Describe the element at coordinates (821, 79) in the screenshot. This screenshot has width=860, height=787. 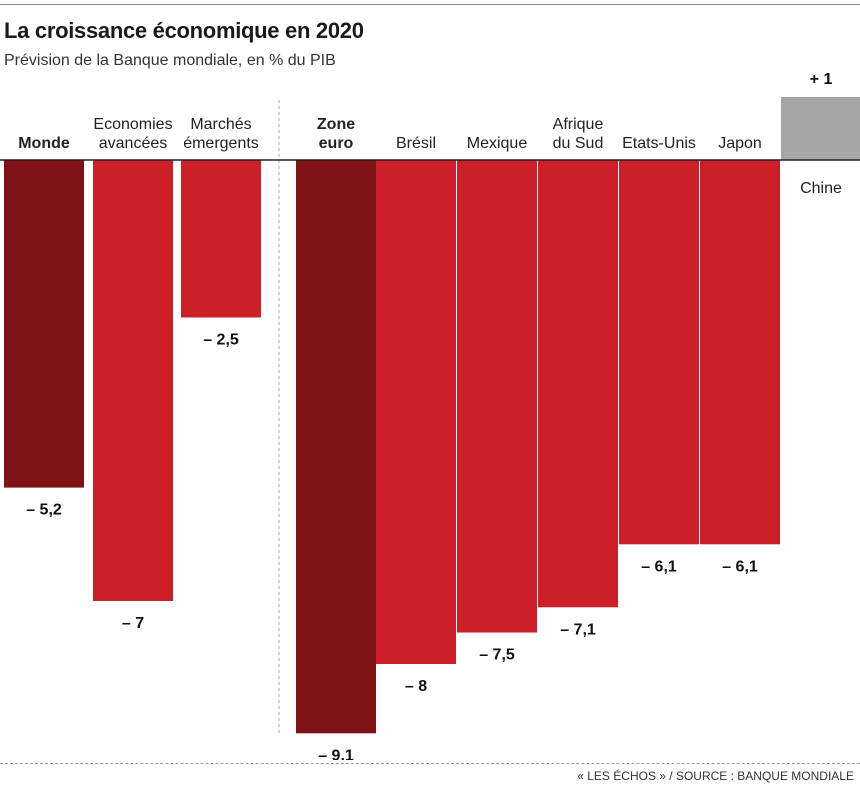
I see `value-label: + 1` at that location.